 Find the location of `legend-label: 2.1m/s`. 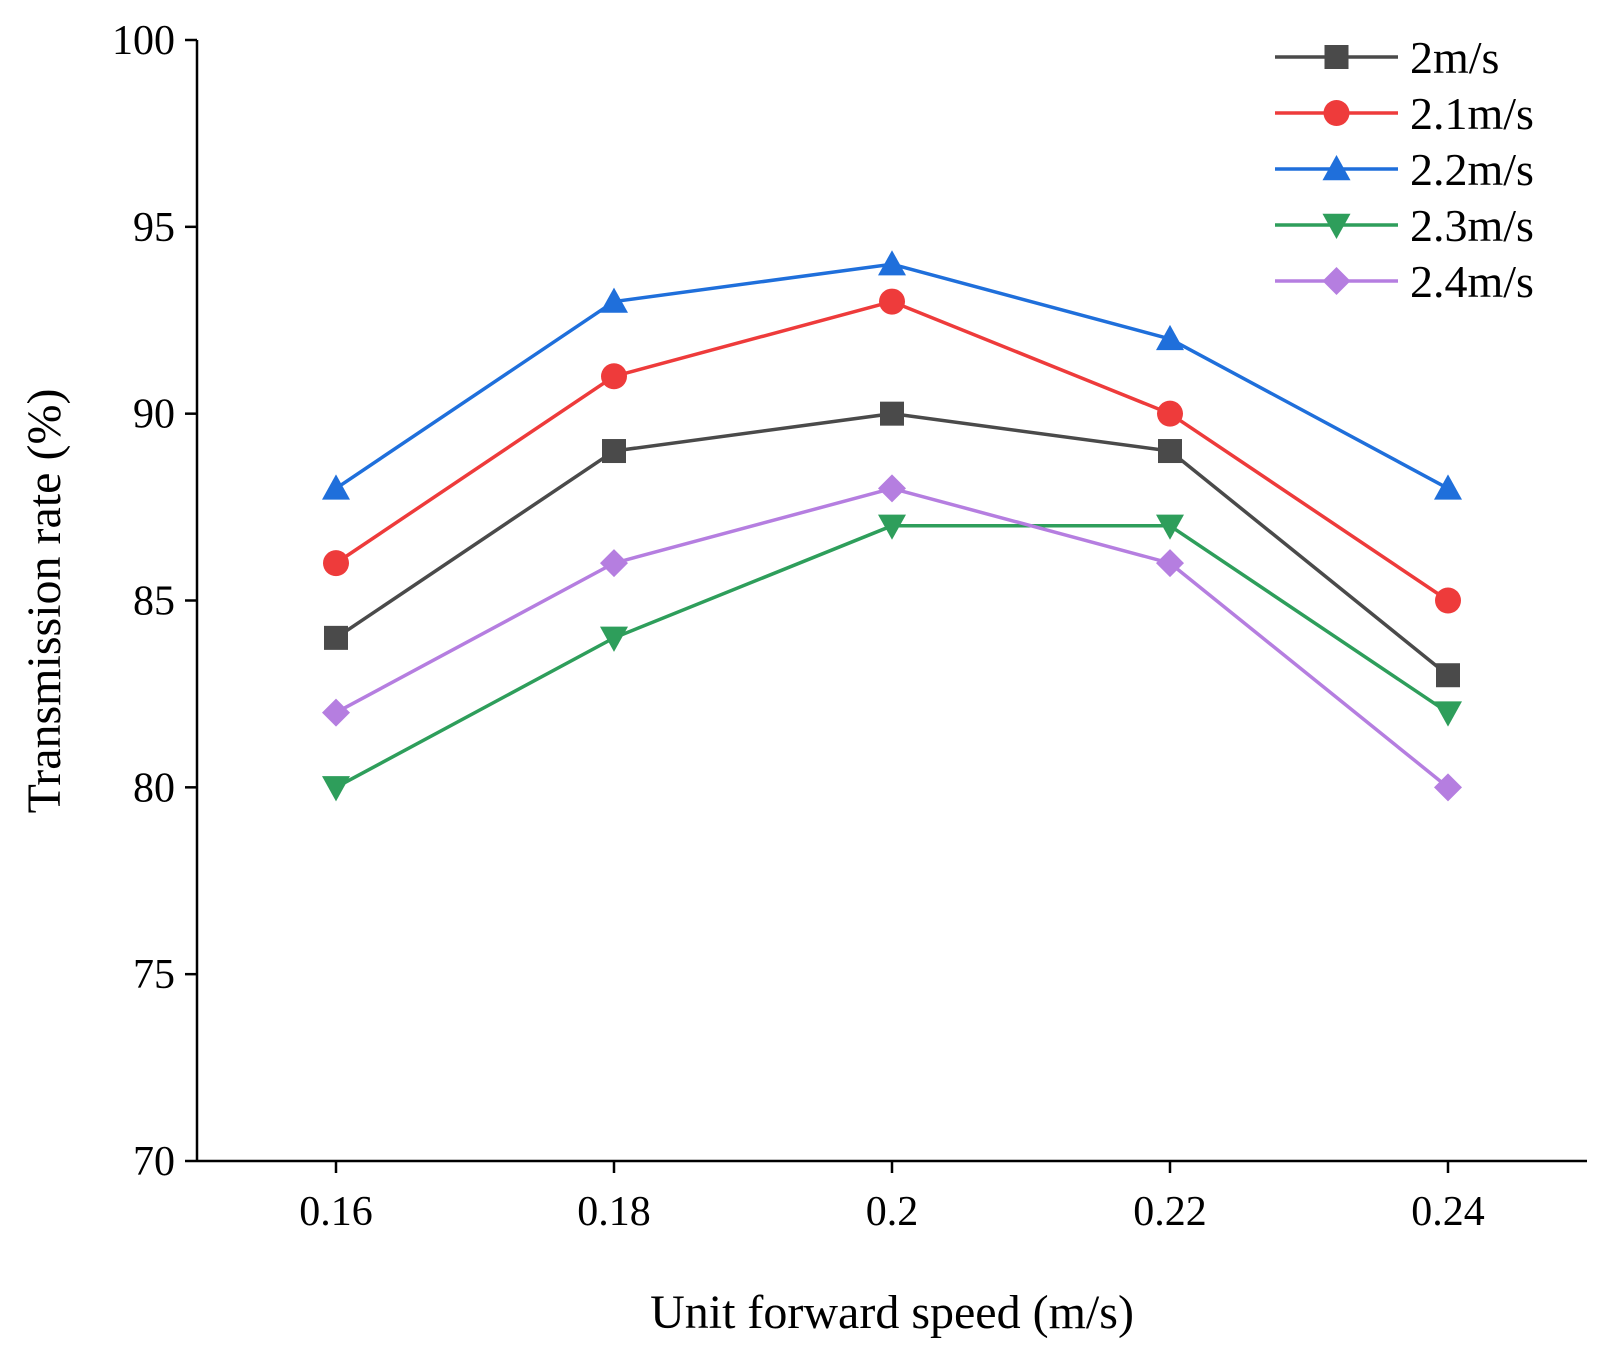

legend-label: 2.1m/s is located at coordinates (1472, 113).